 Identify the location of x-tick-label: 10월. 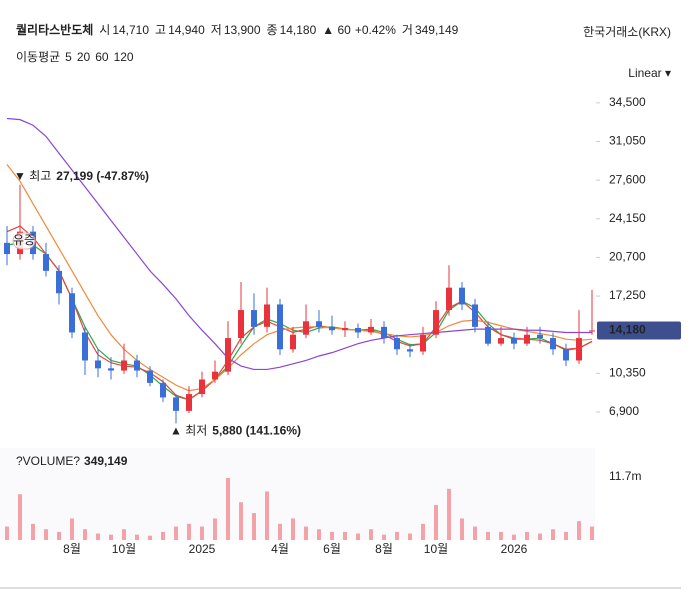
(436, 549).